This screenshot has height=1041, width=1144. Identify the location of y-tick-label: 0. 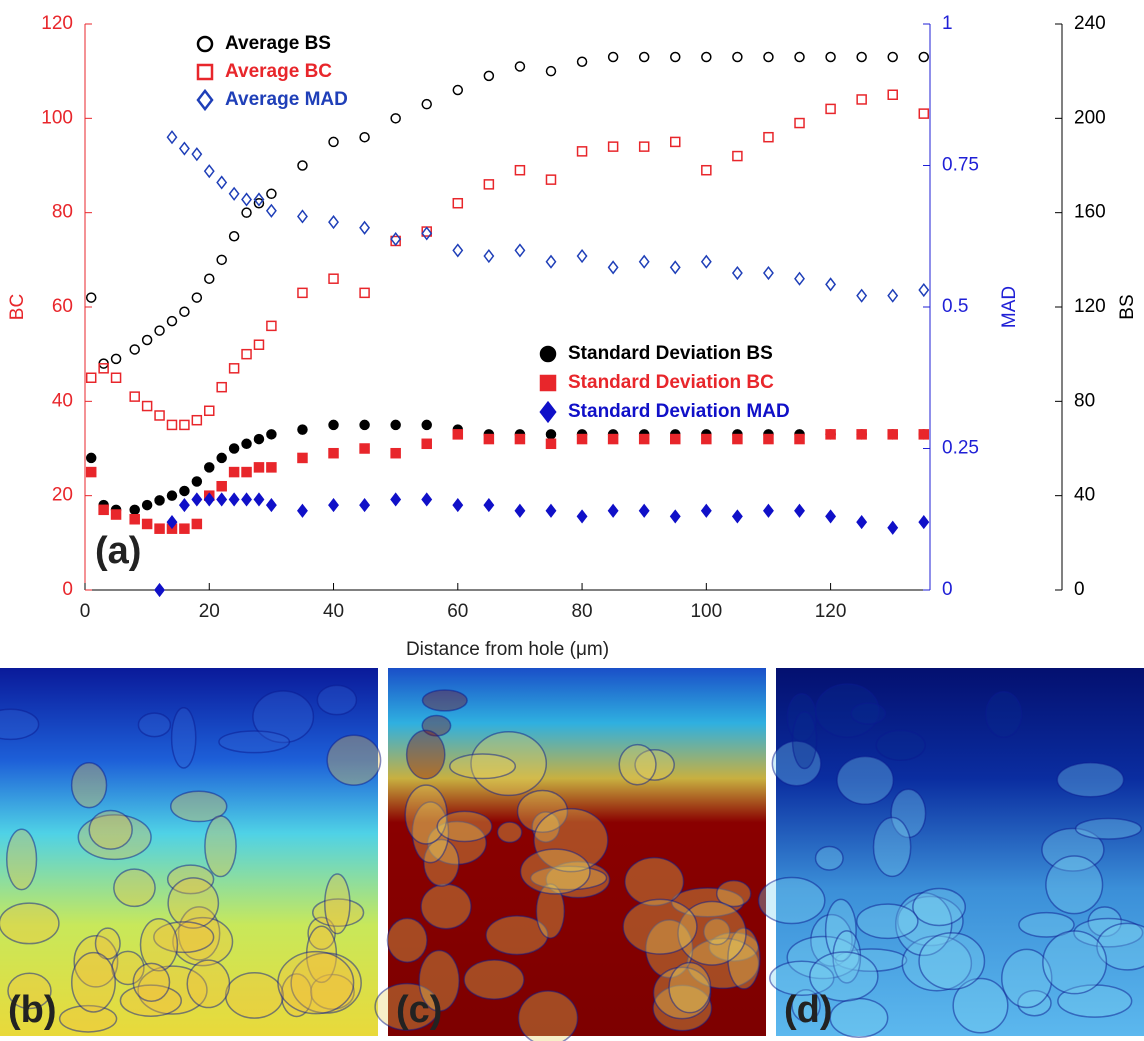
(67, 589).